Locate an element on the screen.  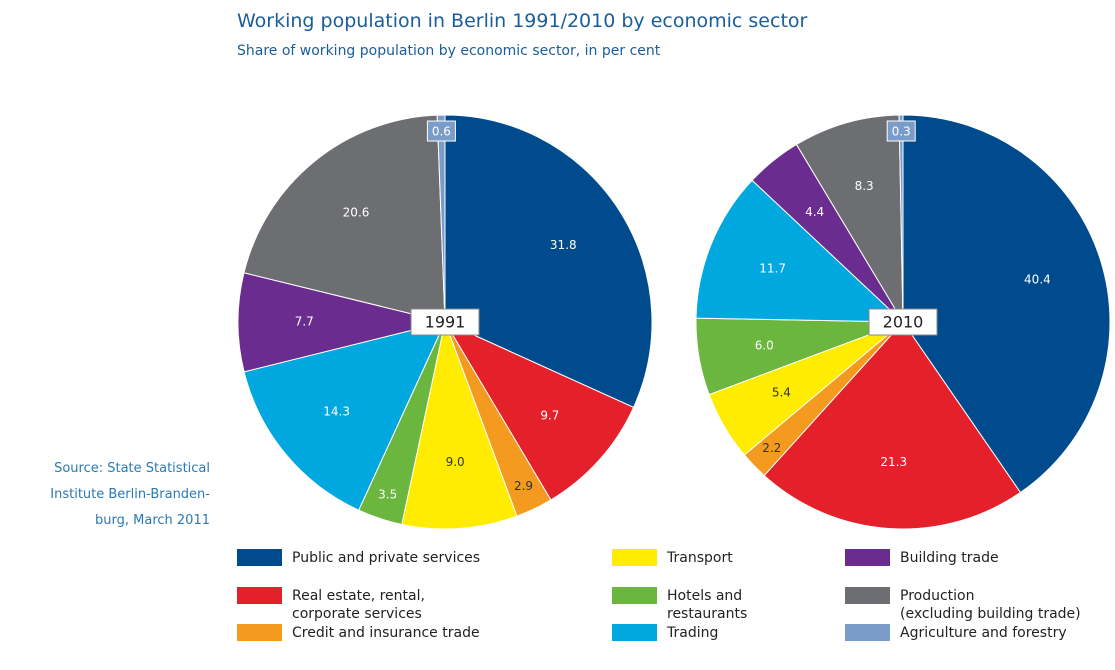
value-label: 8.3 is located at coordinates (864, 186).